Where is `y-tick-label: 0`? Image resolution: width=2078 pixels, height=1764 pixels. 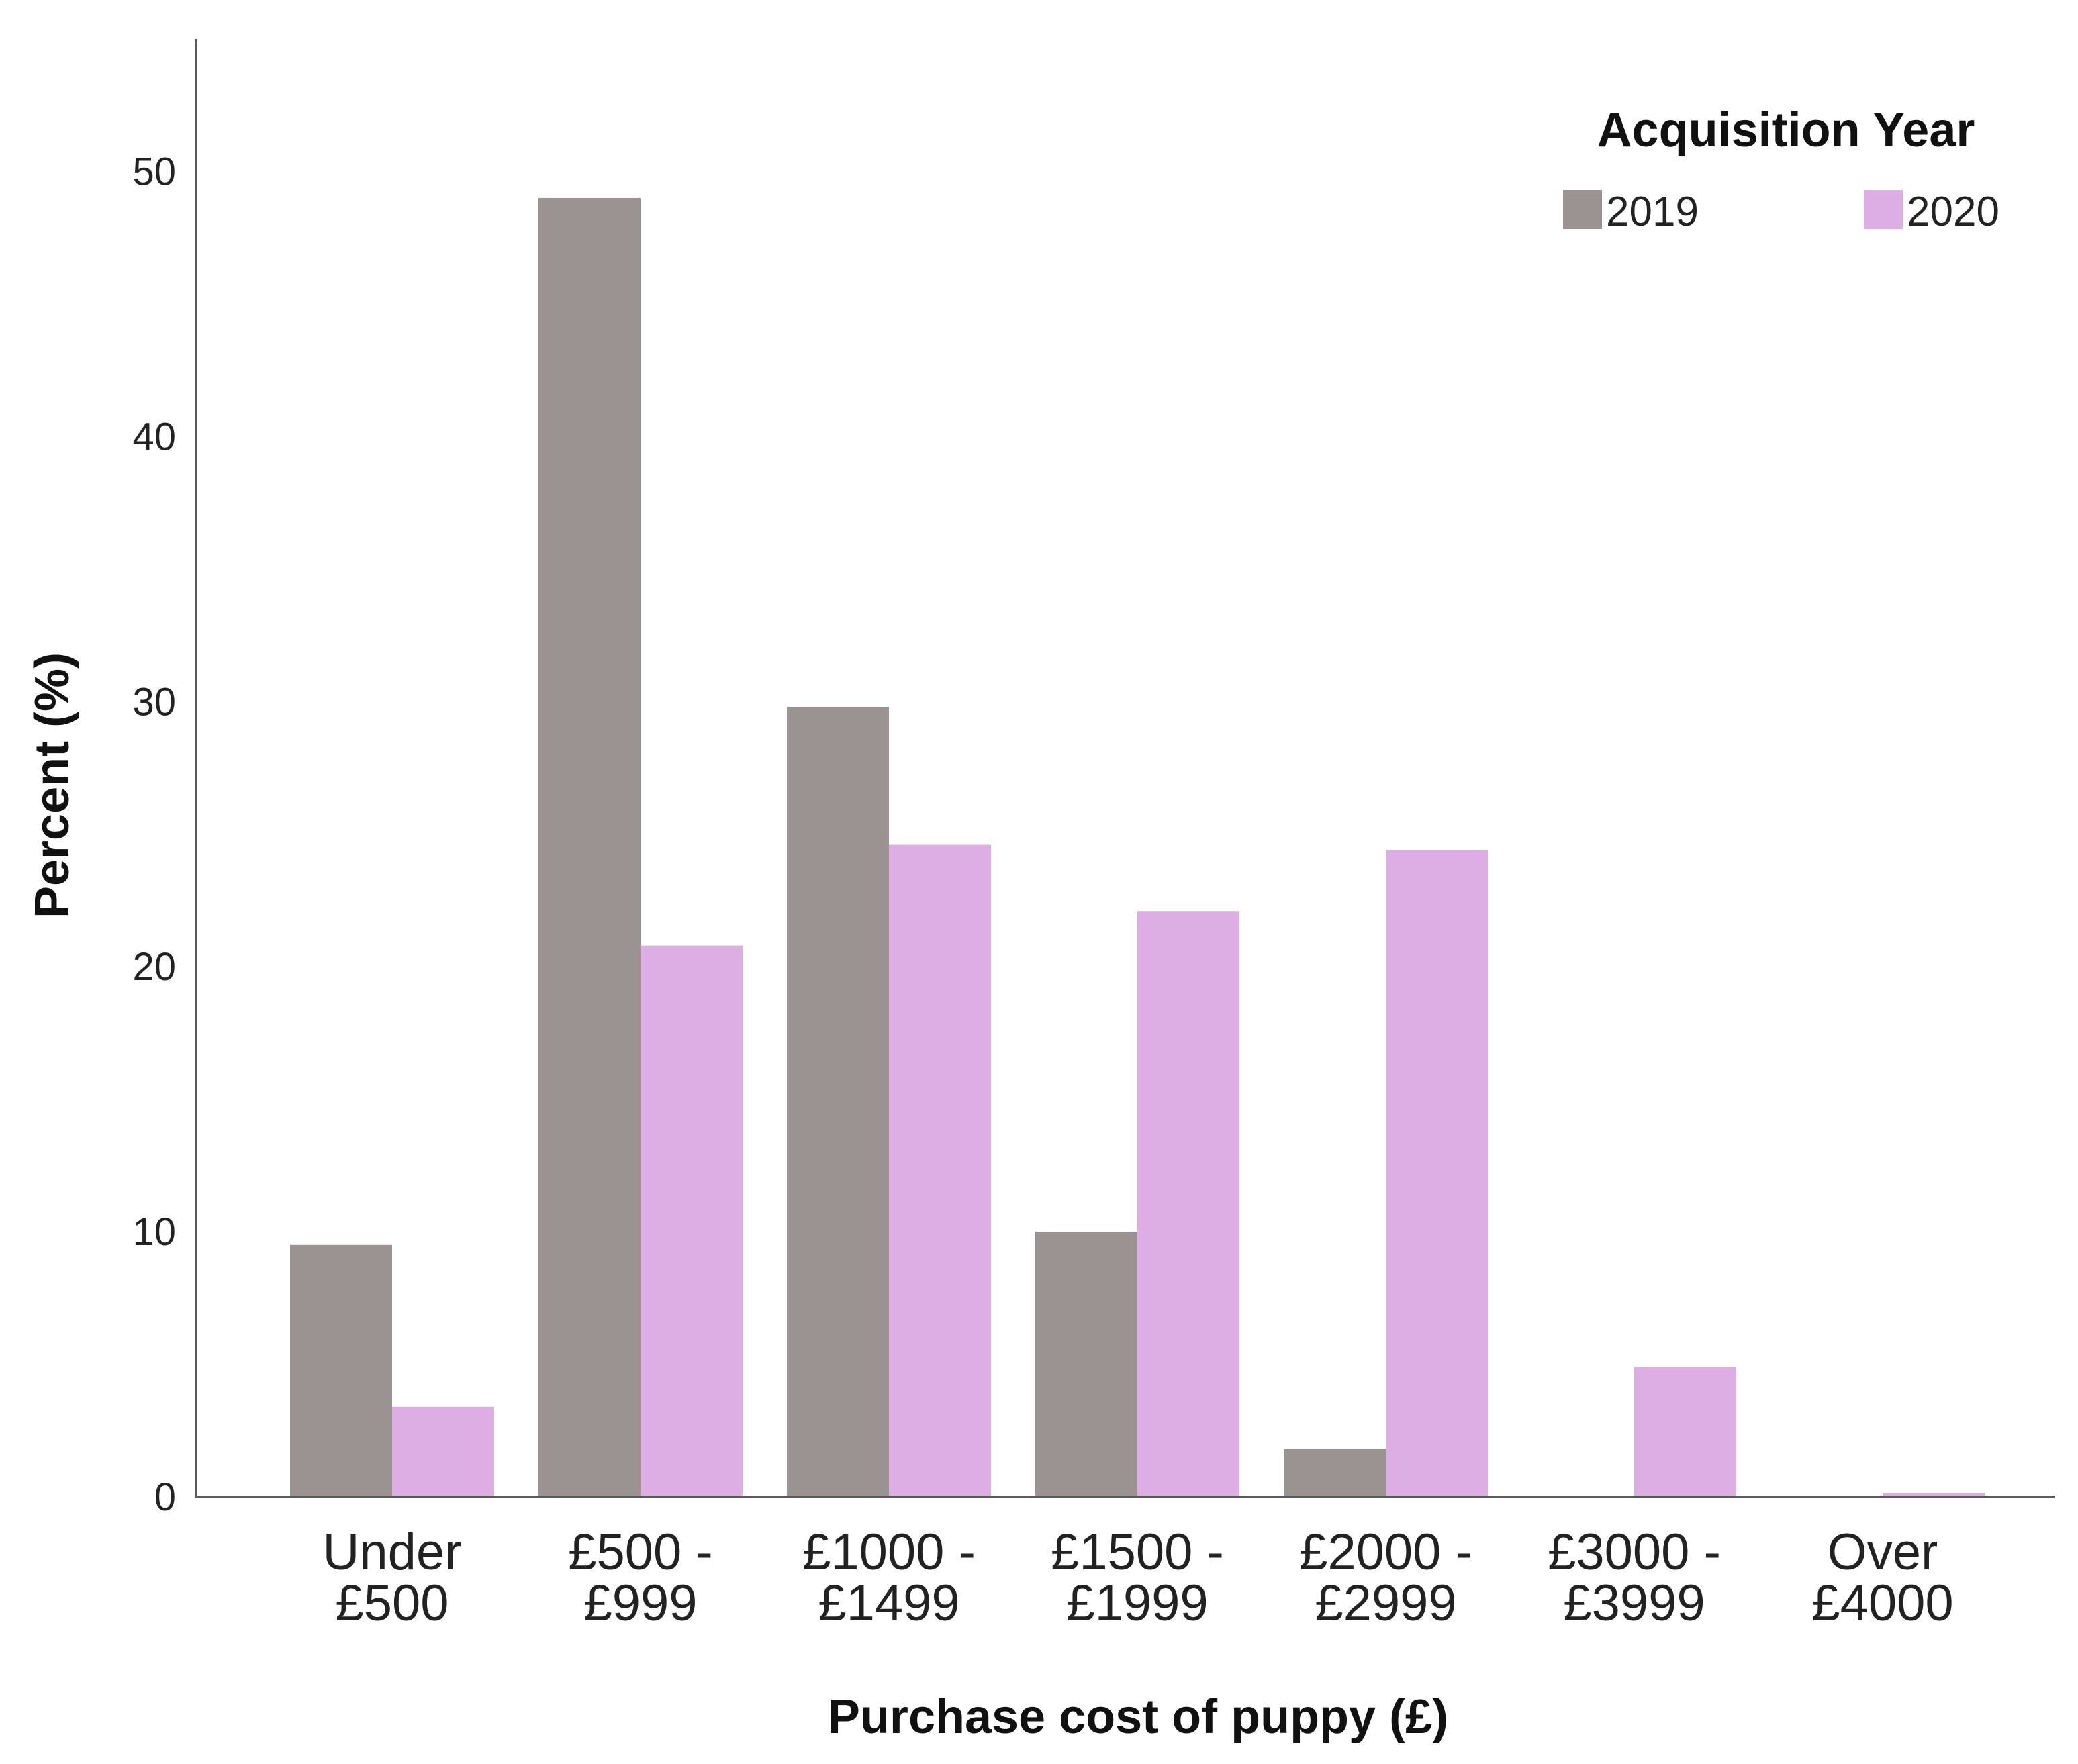 y-tick-label: 0 is located at coordinates (165, 1497).